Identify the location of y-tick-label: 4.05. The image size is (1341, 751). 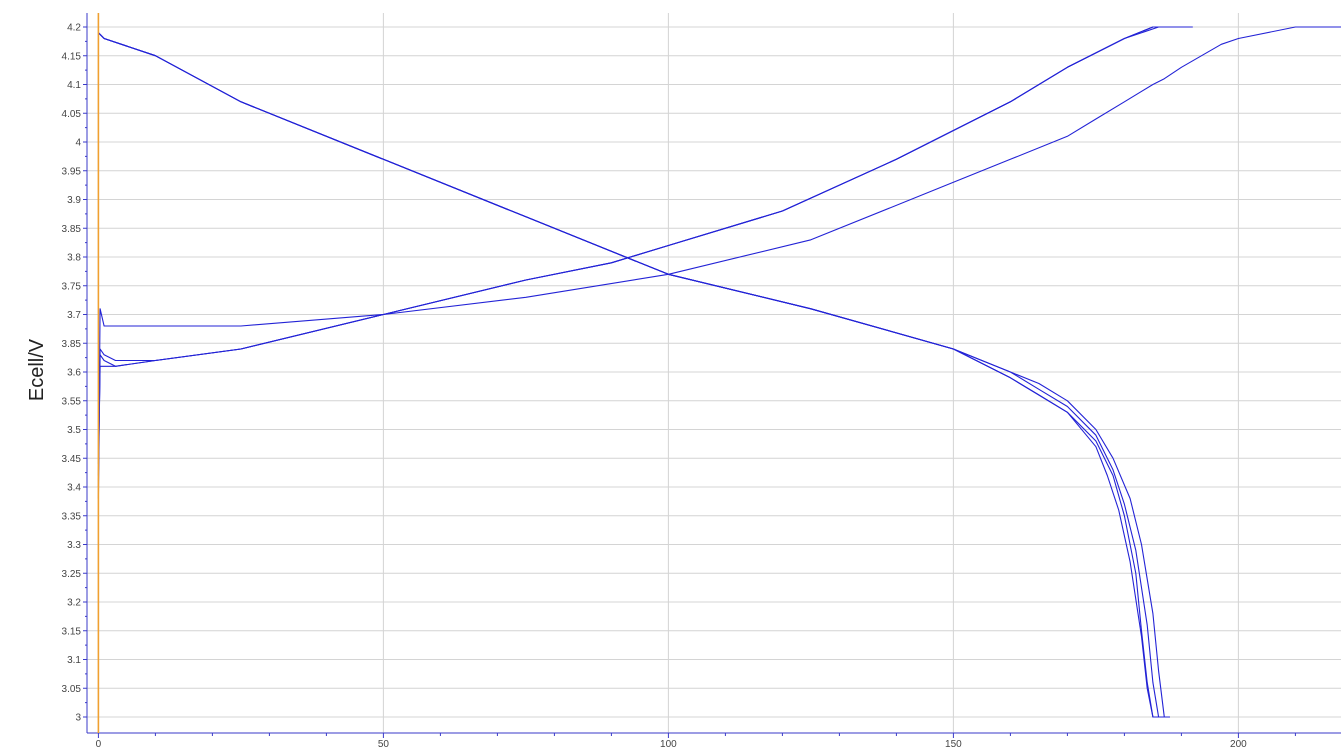
(72, 114).